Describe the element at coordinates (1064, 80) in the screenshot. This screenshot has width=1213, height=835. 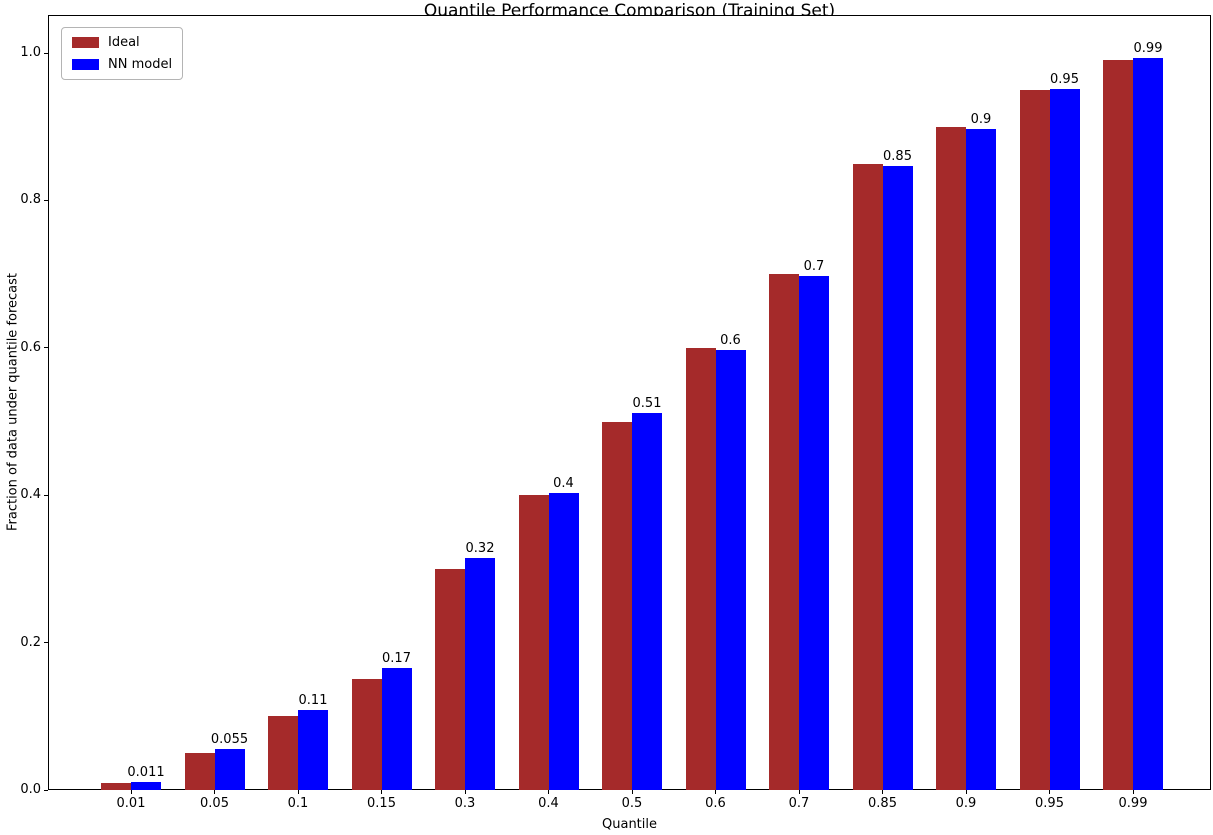
I see `bar-value-label: 0.95` at that location.